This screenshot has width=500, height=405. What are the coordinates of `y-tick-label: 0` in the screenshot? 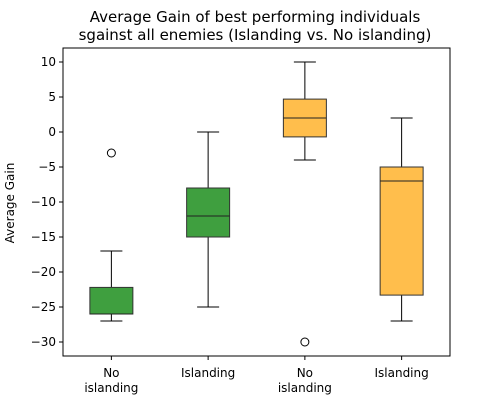 It's located at (52, 132).